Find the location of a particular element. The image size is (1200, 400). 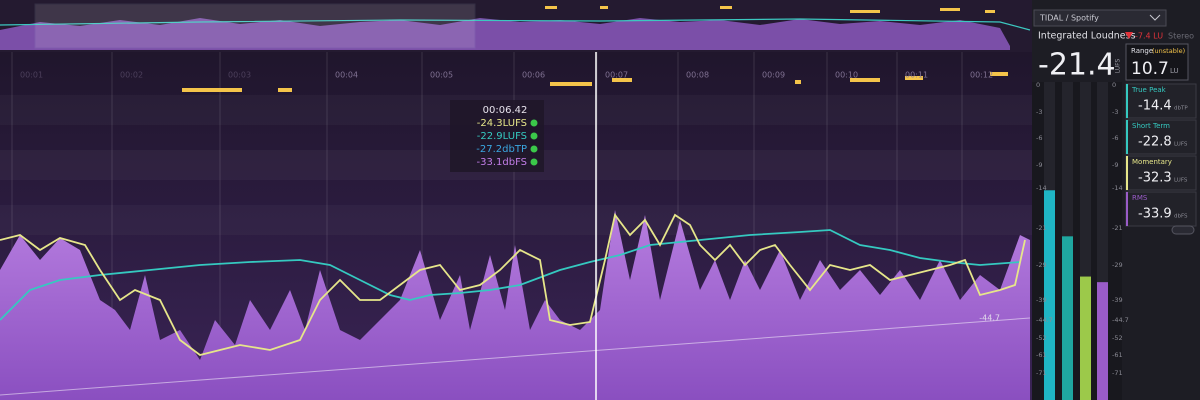

readout-name: RMS is located at coordinates (1140, 198).